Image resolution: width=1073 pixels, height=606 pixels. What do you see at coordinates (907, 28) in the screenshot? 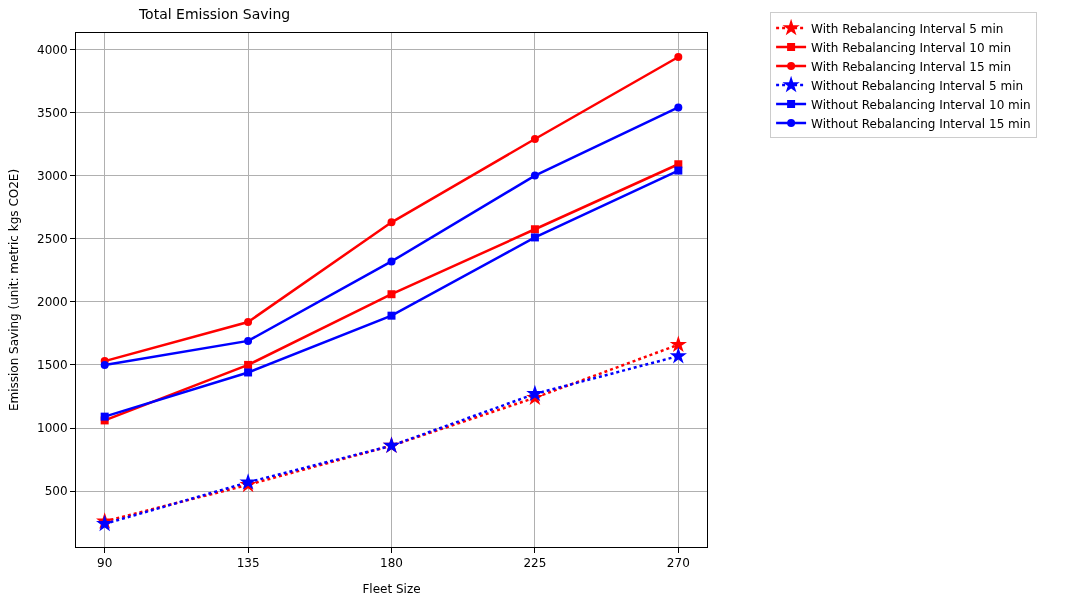
I see `legend-label: With Rebalancing Interval 5 min` at bounding box center [907, 28].